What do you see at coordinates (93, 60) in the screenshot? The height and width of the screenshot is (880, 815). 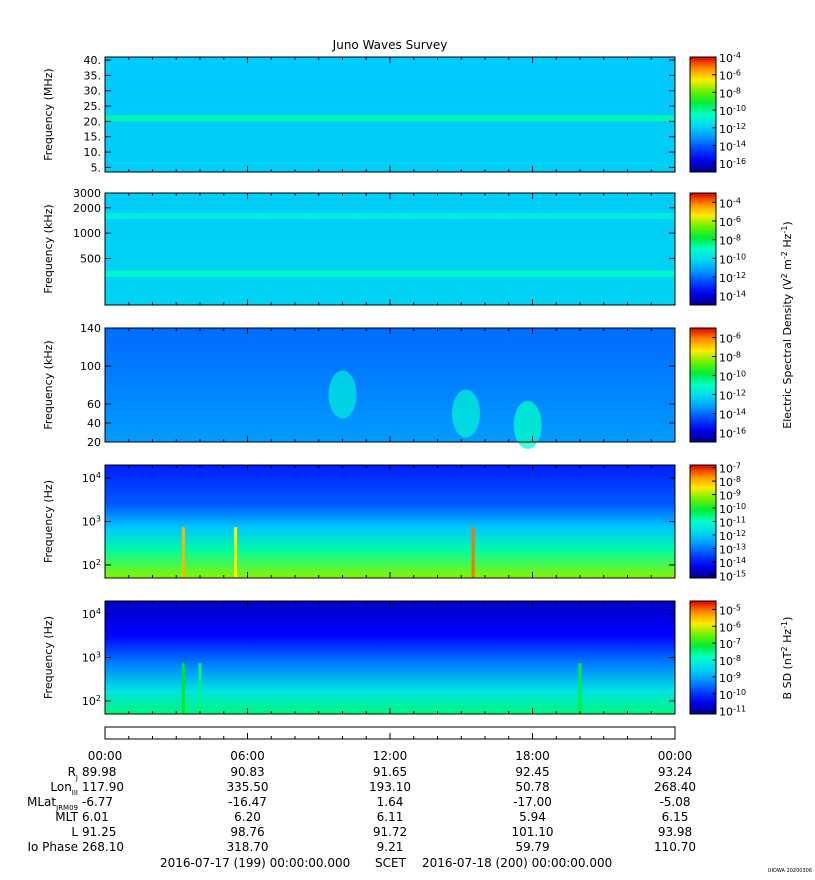 I see `y-tick-label: 40.` at bounding box center [93, 60].